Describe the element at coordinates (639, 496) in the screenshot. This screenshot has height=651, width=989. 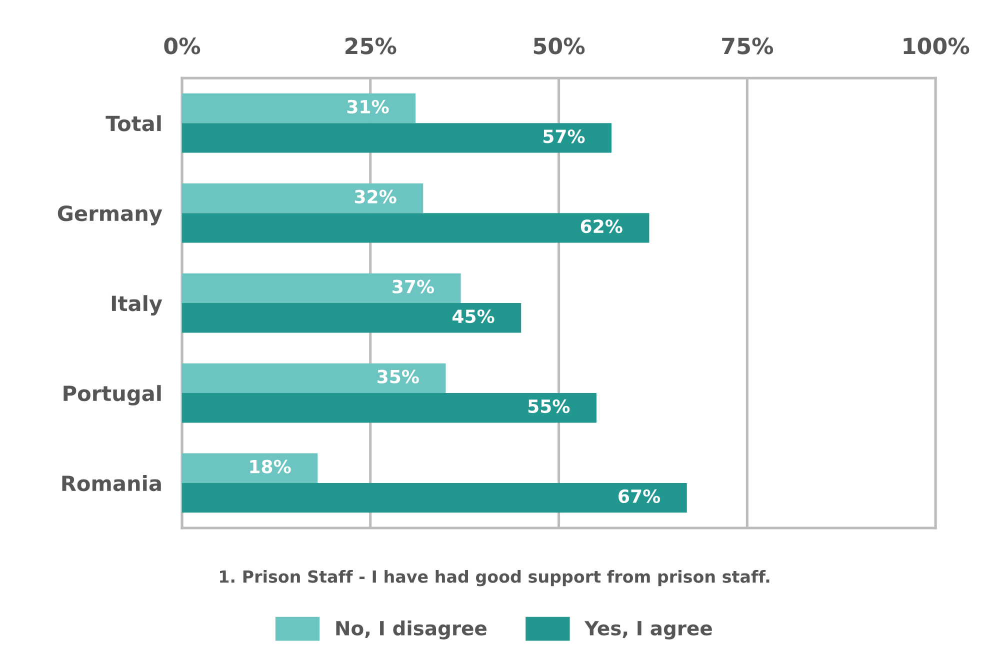
I see `data-label: 67%` at that location.